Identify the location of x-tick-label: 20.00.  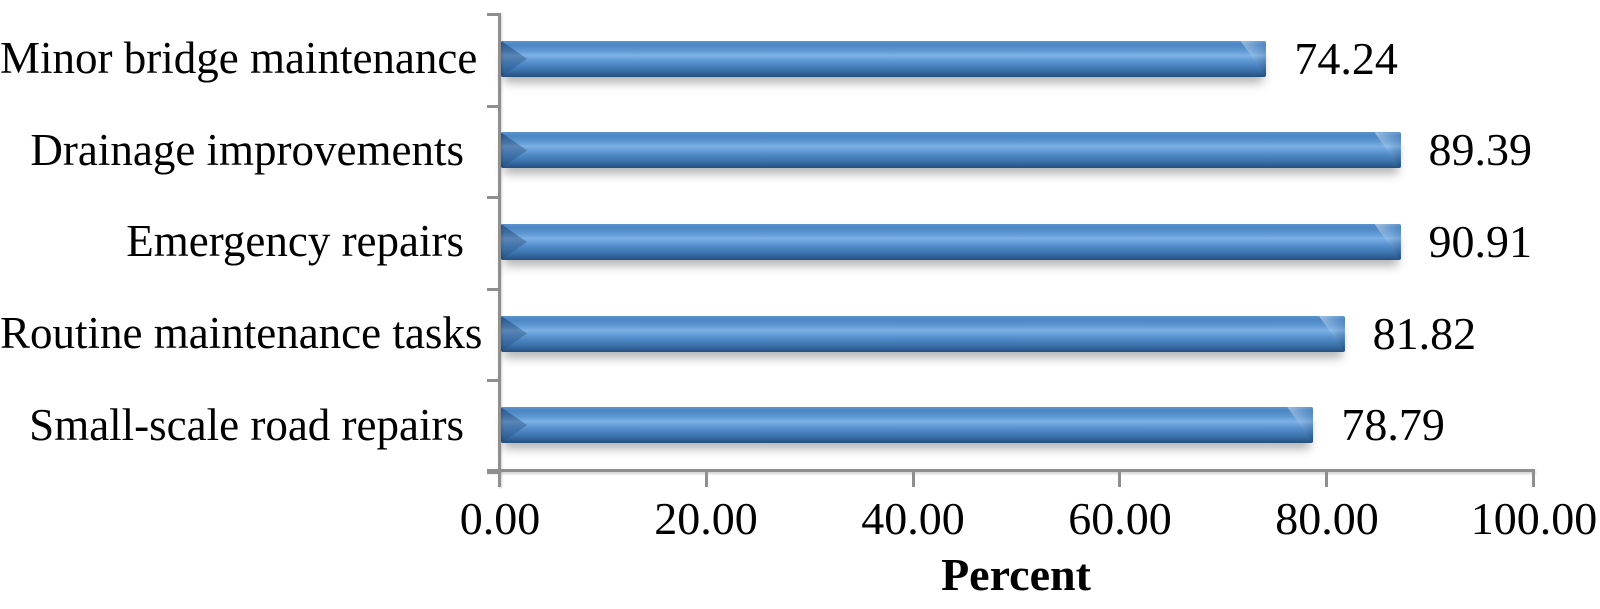
(706, 518).